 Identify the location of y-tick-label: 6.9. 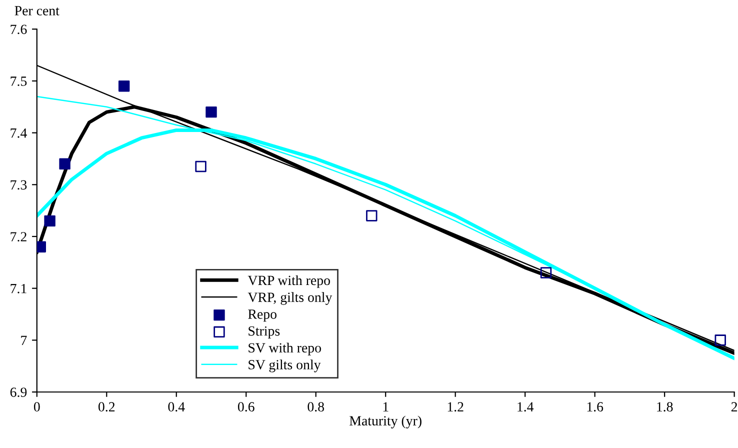
(18, 393).